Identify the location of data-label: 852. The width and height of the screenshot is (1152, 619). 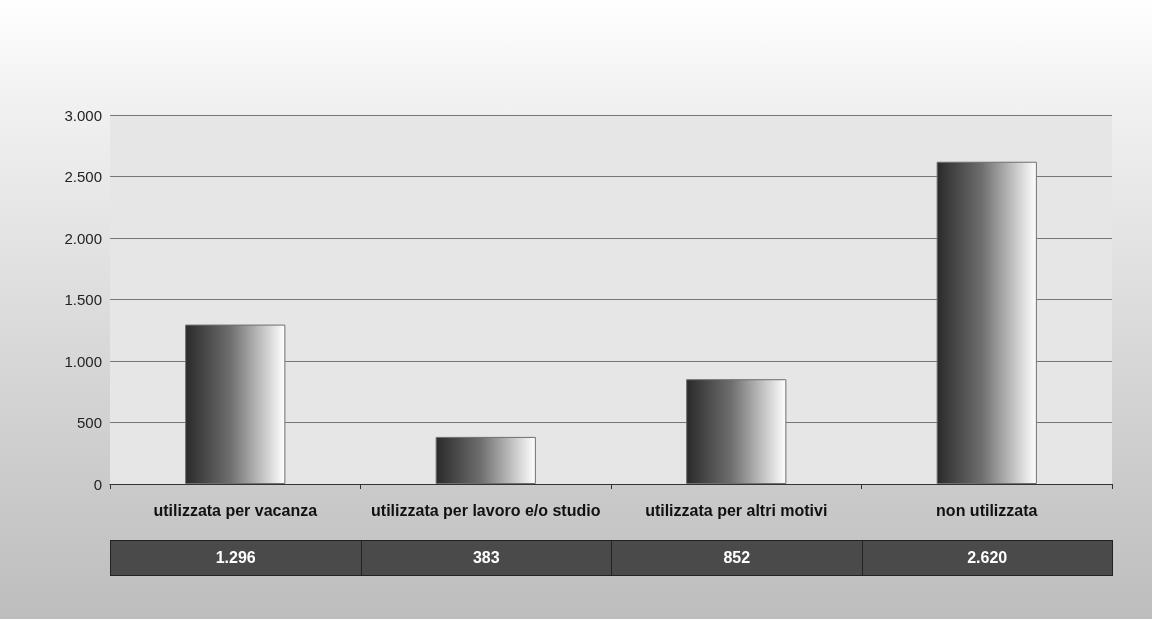
(737, 558).